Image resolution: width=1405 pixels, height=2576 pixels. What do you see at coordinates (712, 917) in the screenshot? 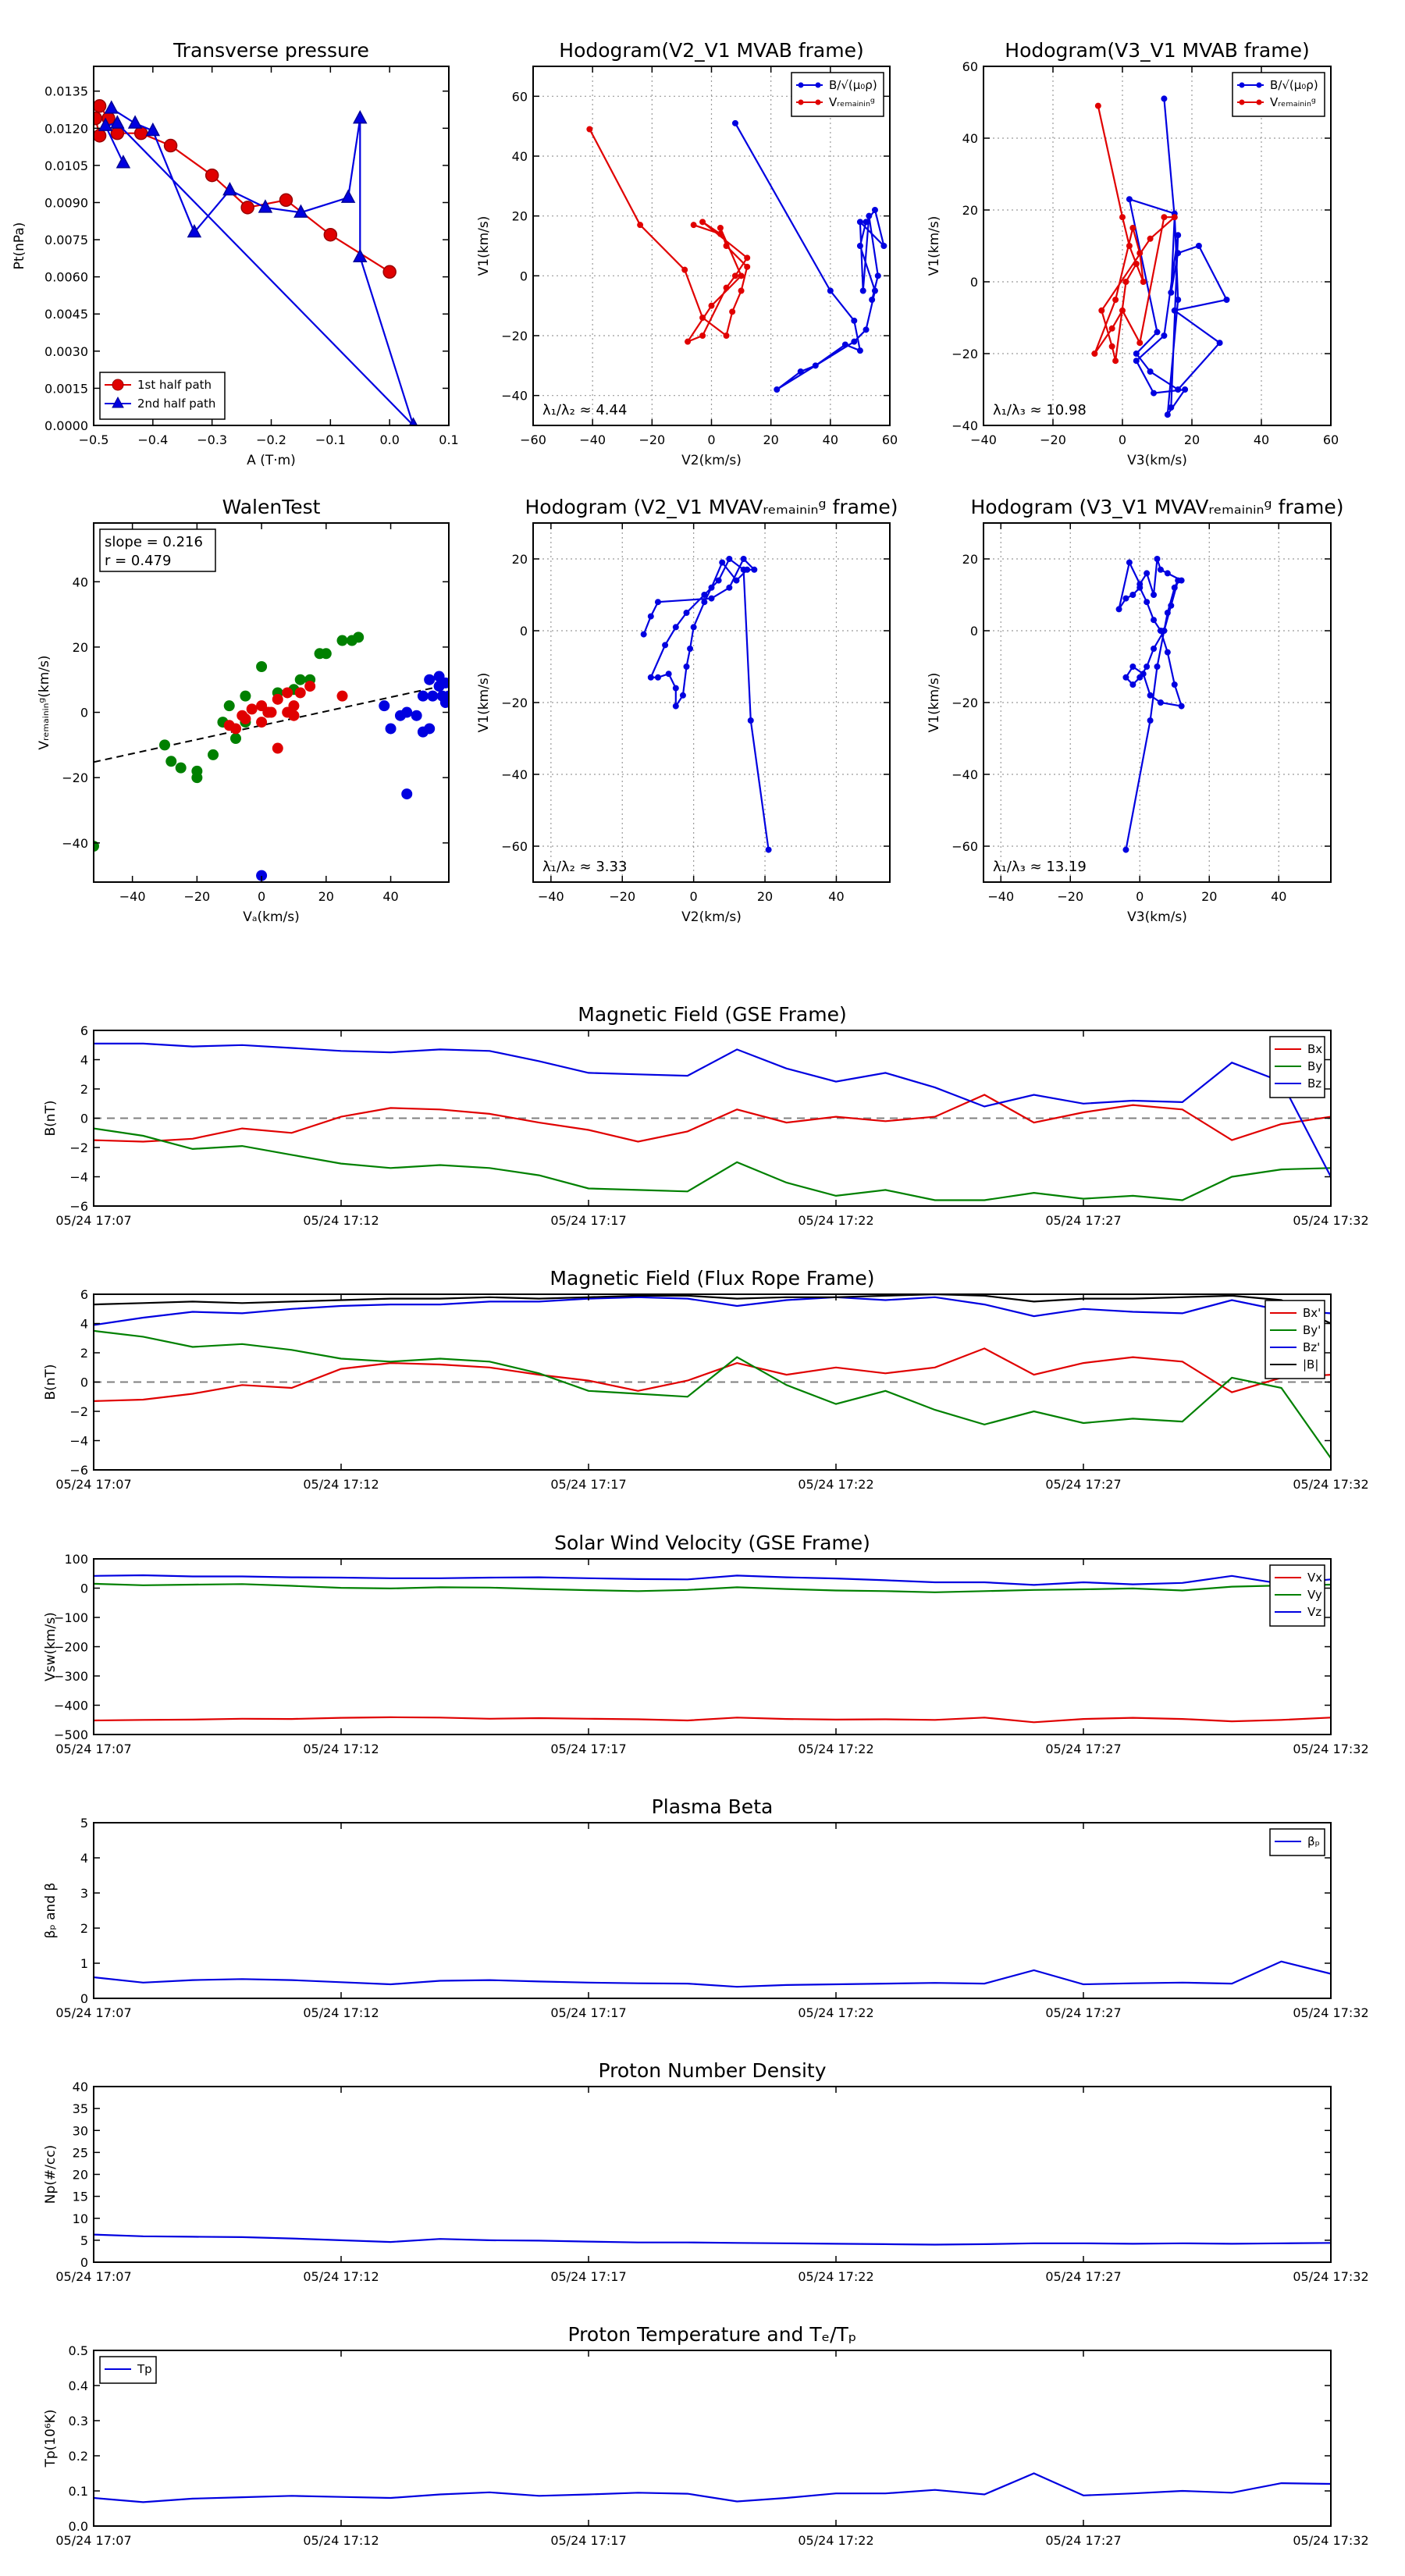
I see `x-axis-label: V2(km/s)` at bounding box center [712, 917].